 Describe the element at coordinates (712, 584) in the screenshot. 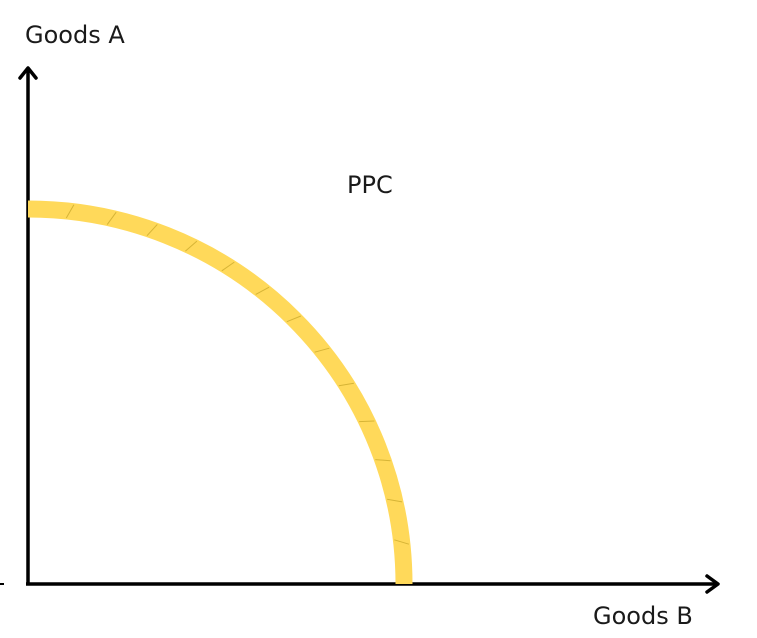

I see `x-axis-arrowhead` at that location.